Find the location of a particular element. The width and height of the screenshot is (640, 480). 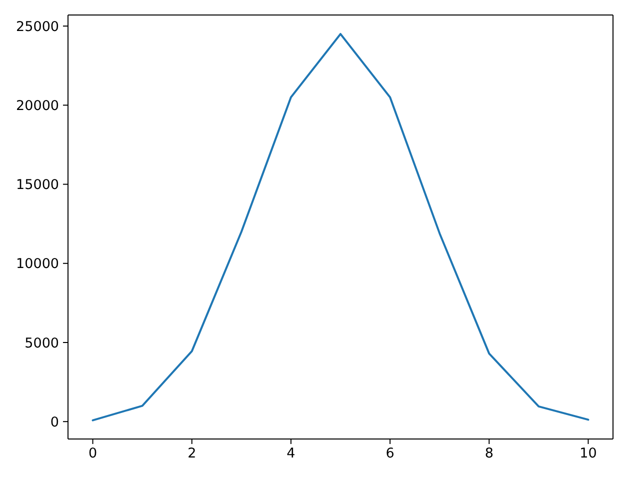

y-tick-label: 15000 is located at coordinates (37, 185).